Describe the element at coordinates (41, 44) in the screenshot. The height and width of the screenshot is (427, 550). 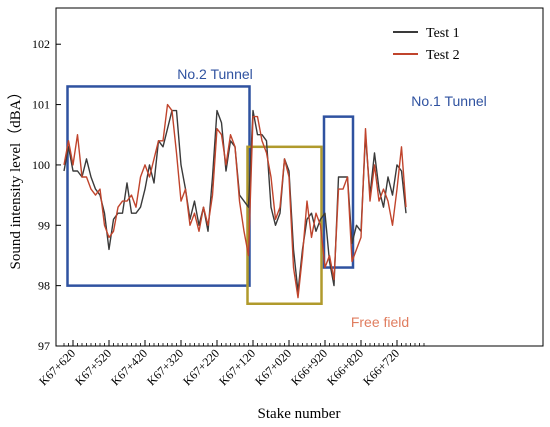
I see `y-tick-label: 102` at that location.